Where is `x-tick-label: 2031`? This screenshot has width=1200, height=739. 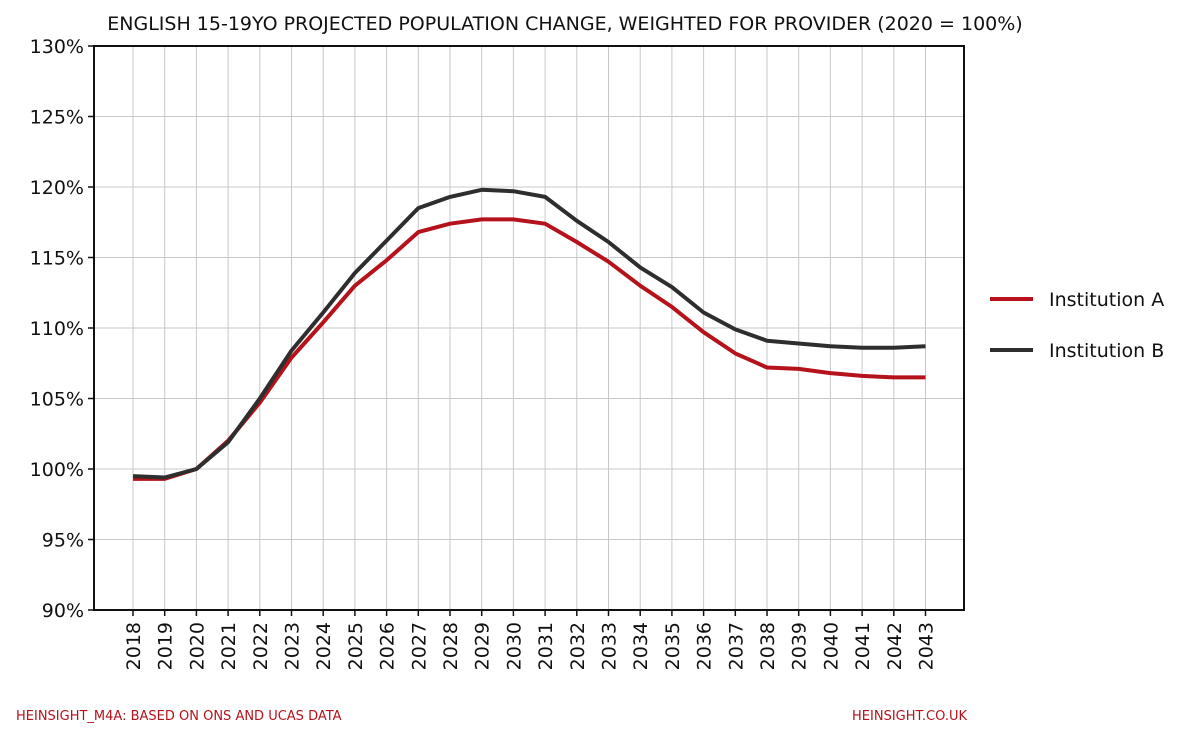 x-tick-label: 2031 is located at coordinates (546, 646).